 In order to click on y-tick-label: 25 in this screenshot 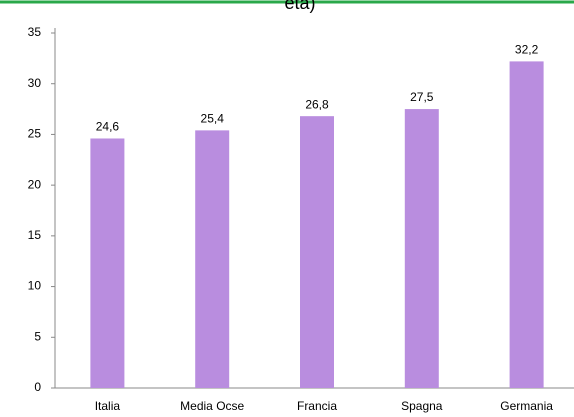, I will do `click(35, 134)`.